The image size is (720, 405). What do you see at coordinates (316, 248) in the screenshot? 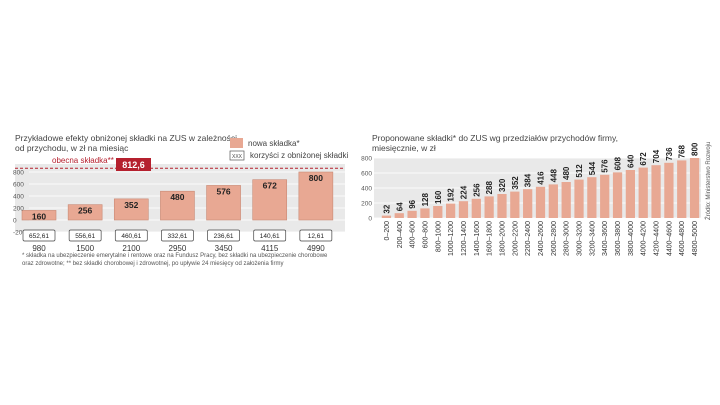
I see `left-x-tick-label: 4990` at bounding box center [316, 248].